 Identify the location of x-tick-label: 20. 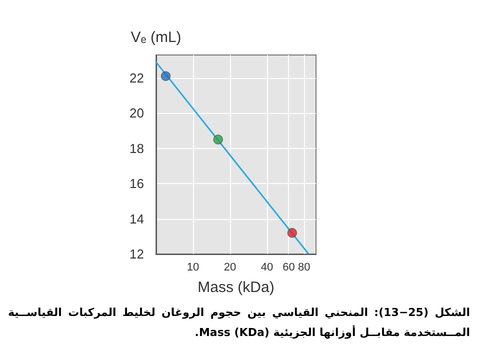
(230, 268).